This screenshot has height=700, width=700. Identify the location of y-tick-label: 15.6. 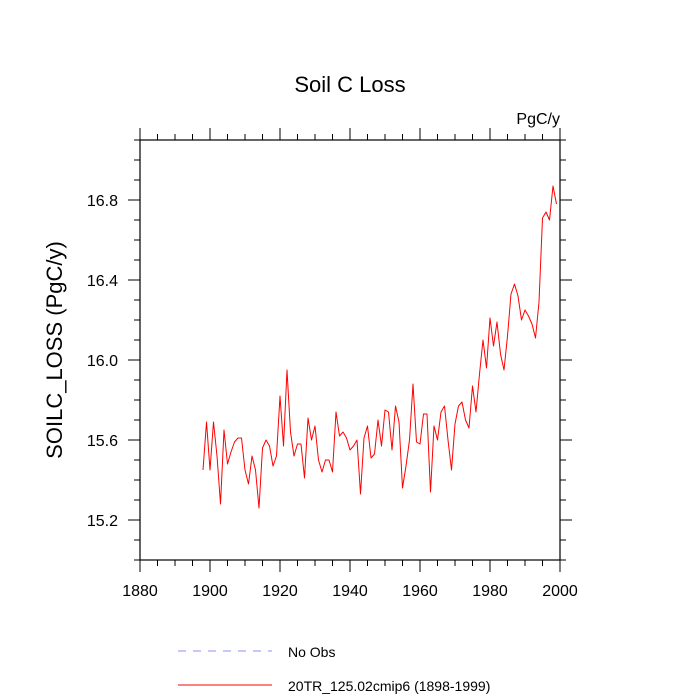
(102, 441).